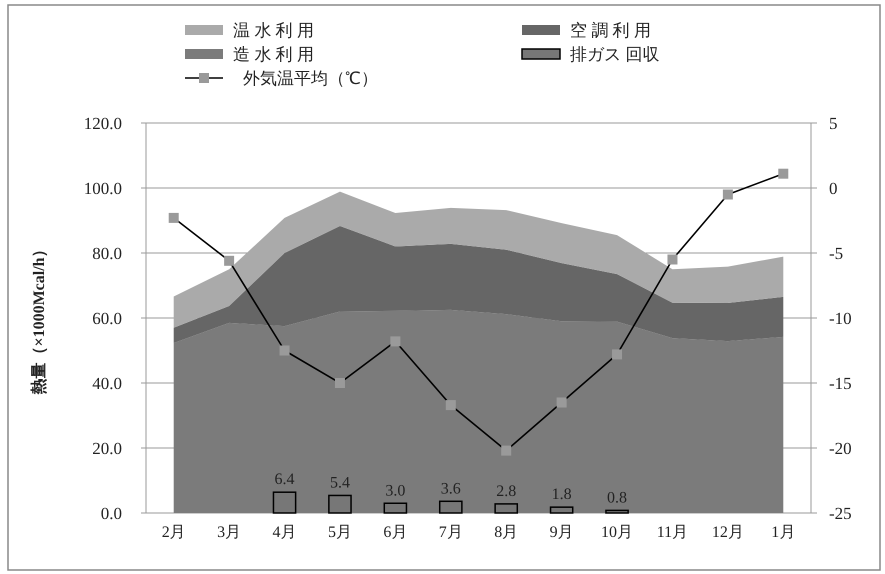  I want to click on data-label: 2.8, so click(506, 491).